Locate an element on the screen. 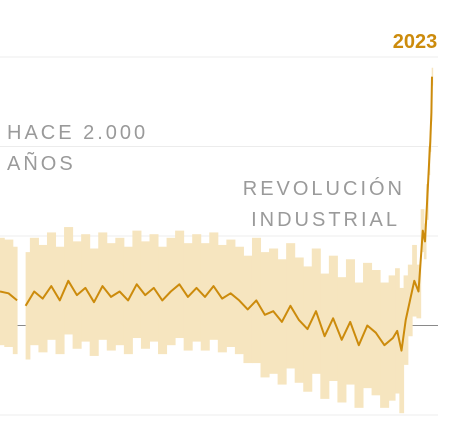 This screenshot has width=463, height=434. end-label: 2023 is located at coordinates (415, 42).